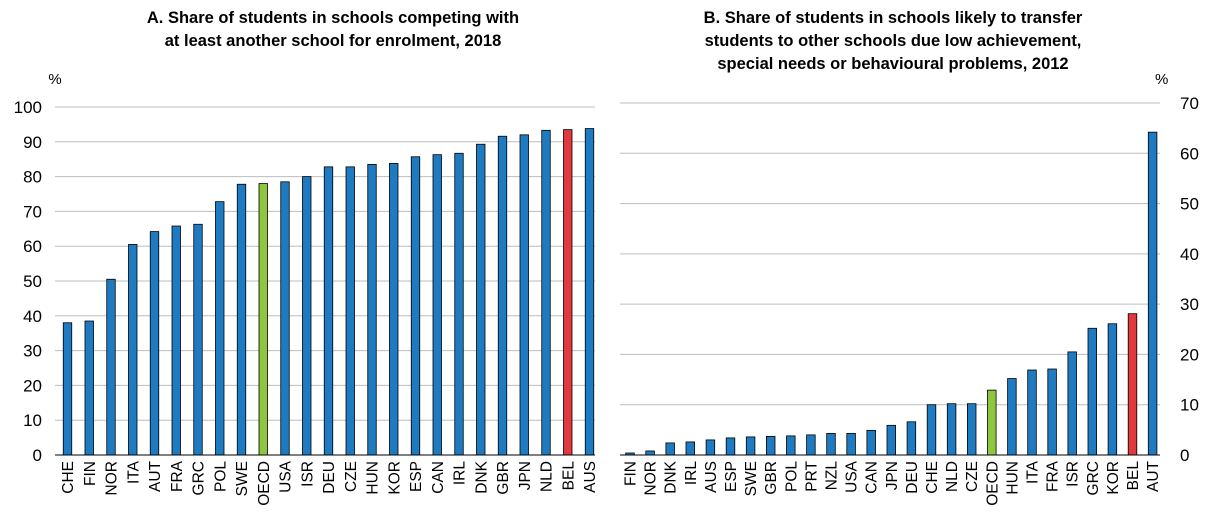 The height and width of the screenshot is (513, 1205). I want to click on x-tick-label: ITA, so click(133, 472).